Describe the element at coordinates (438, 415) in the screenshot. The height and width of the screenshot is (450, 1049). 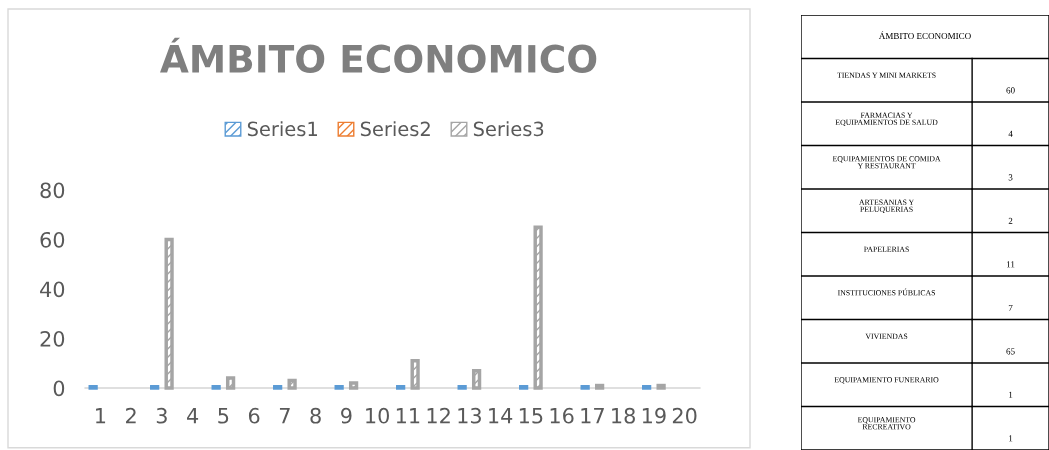
I see `x-tick-label: 12` at that location.